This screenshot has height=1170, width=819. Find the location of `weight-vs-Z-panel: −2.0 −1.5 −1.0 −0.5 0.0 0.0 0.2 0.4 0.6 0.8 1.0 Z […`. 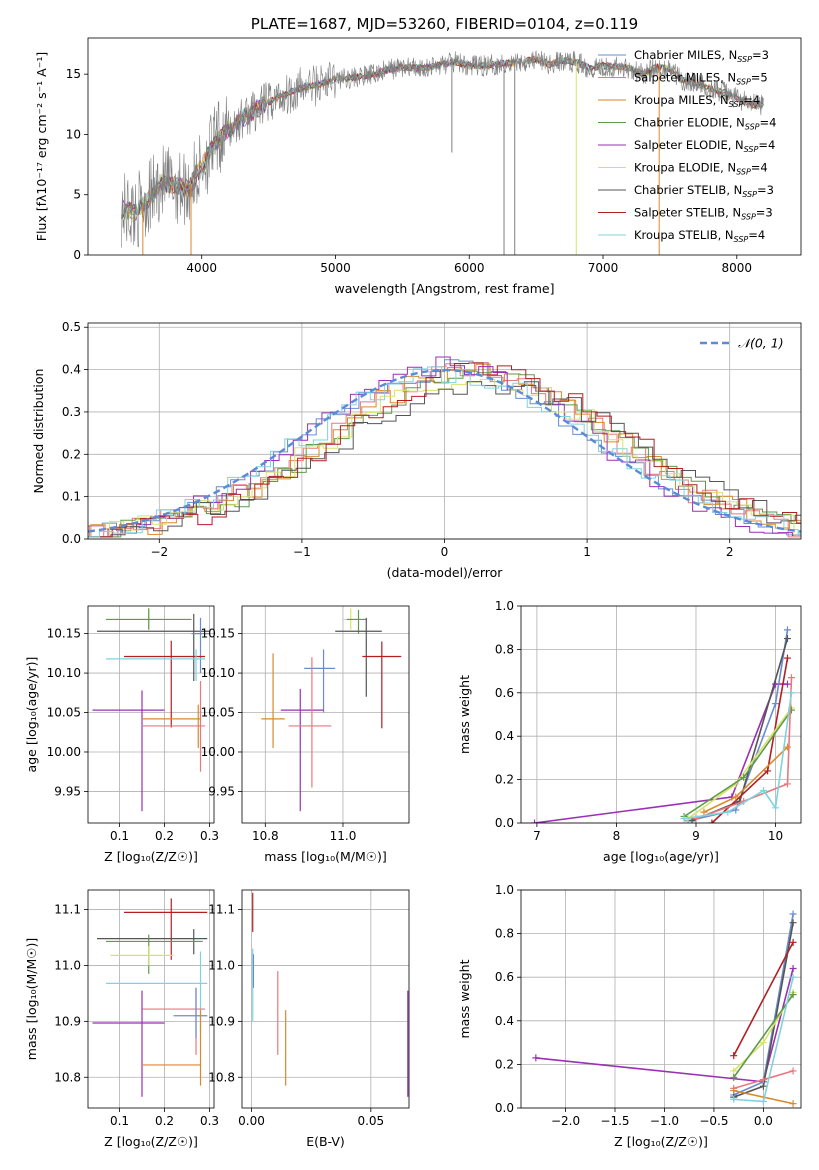

weight-vs-Z-panel: −2.0 −1.5 −1.0 −0.5 0.0 0.0 0.2 0.4 0.6 0.8 1.0 Z [… is located at coordinates (629, 1016).